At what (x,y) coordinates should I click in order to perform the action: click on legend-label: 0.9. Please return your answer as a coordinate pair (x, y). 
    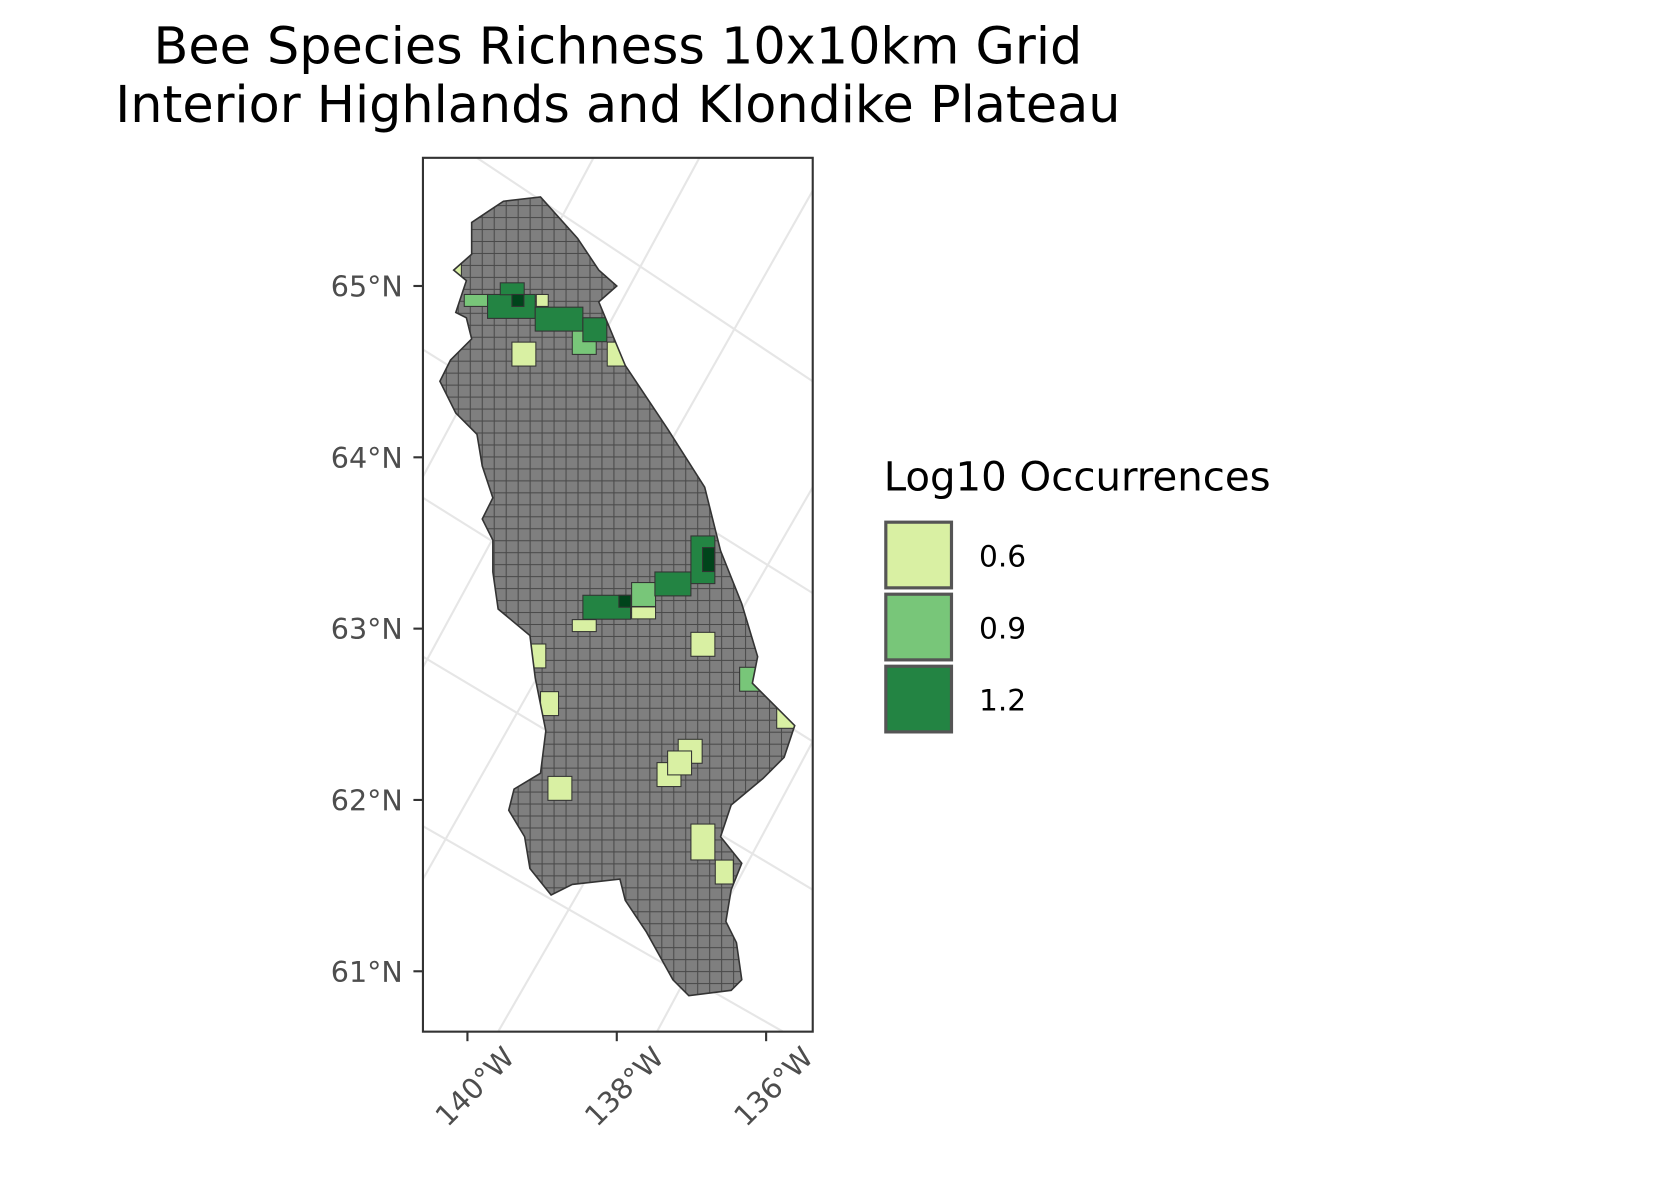
    Looking at the image, I should click on (1002, 628).